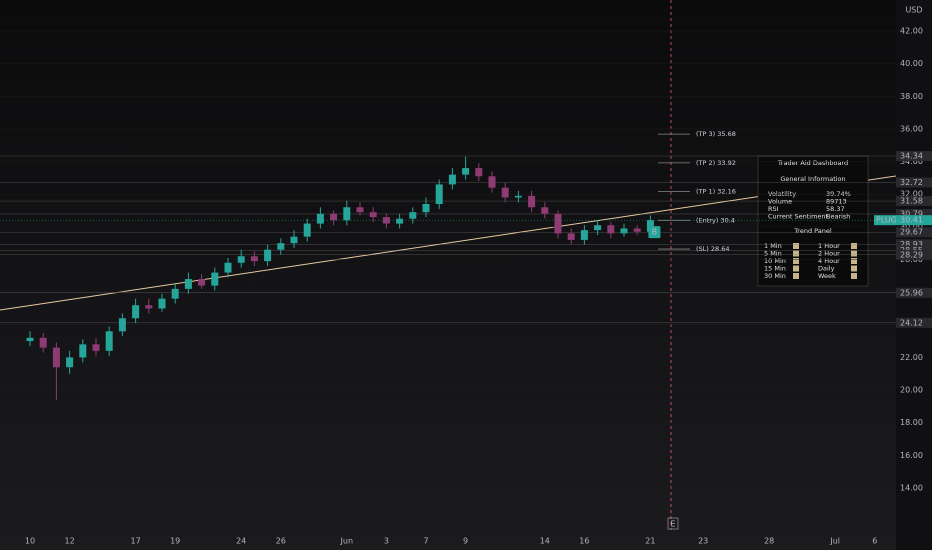  I want to click on x-tick-label: 16, so click(584, 541).